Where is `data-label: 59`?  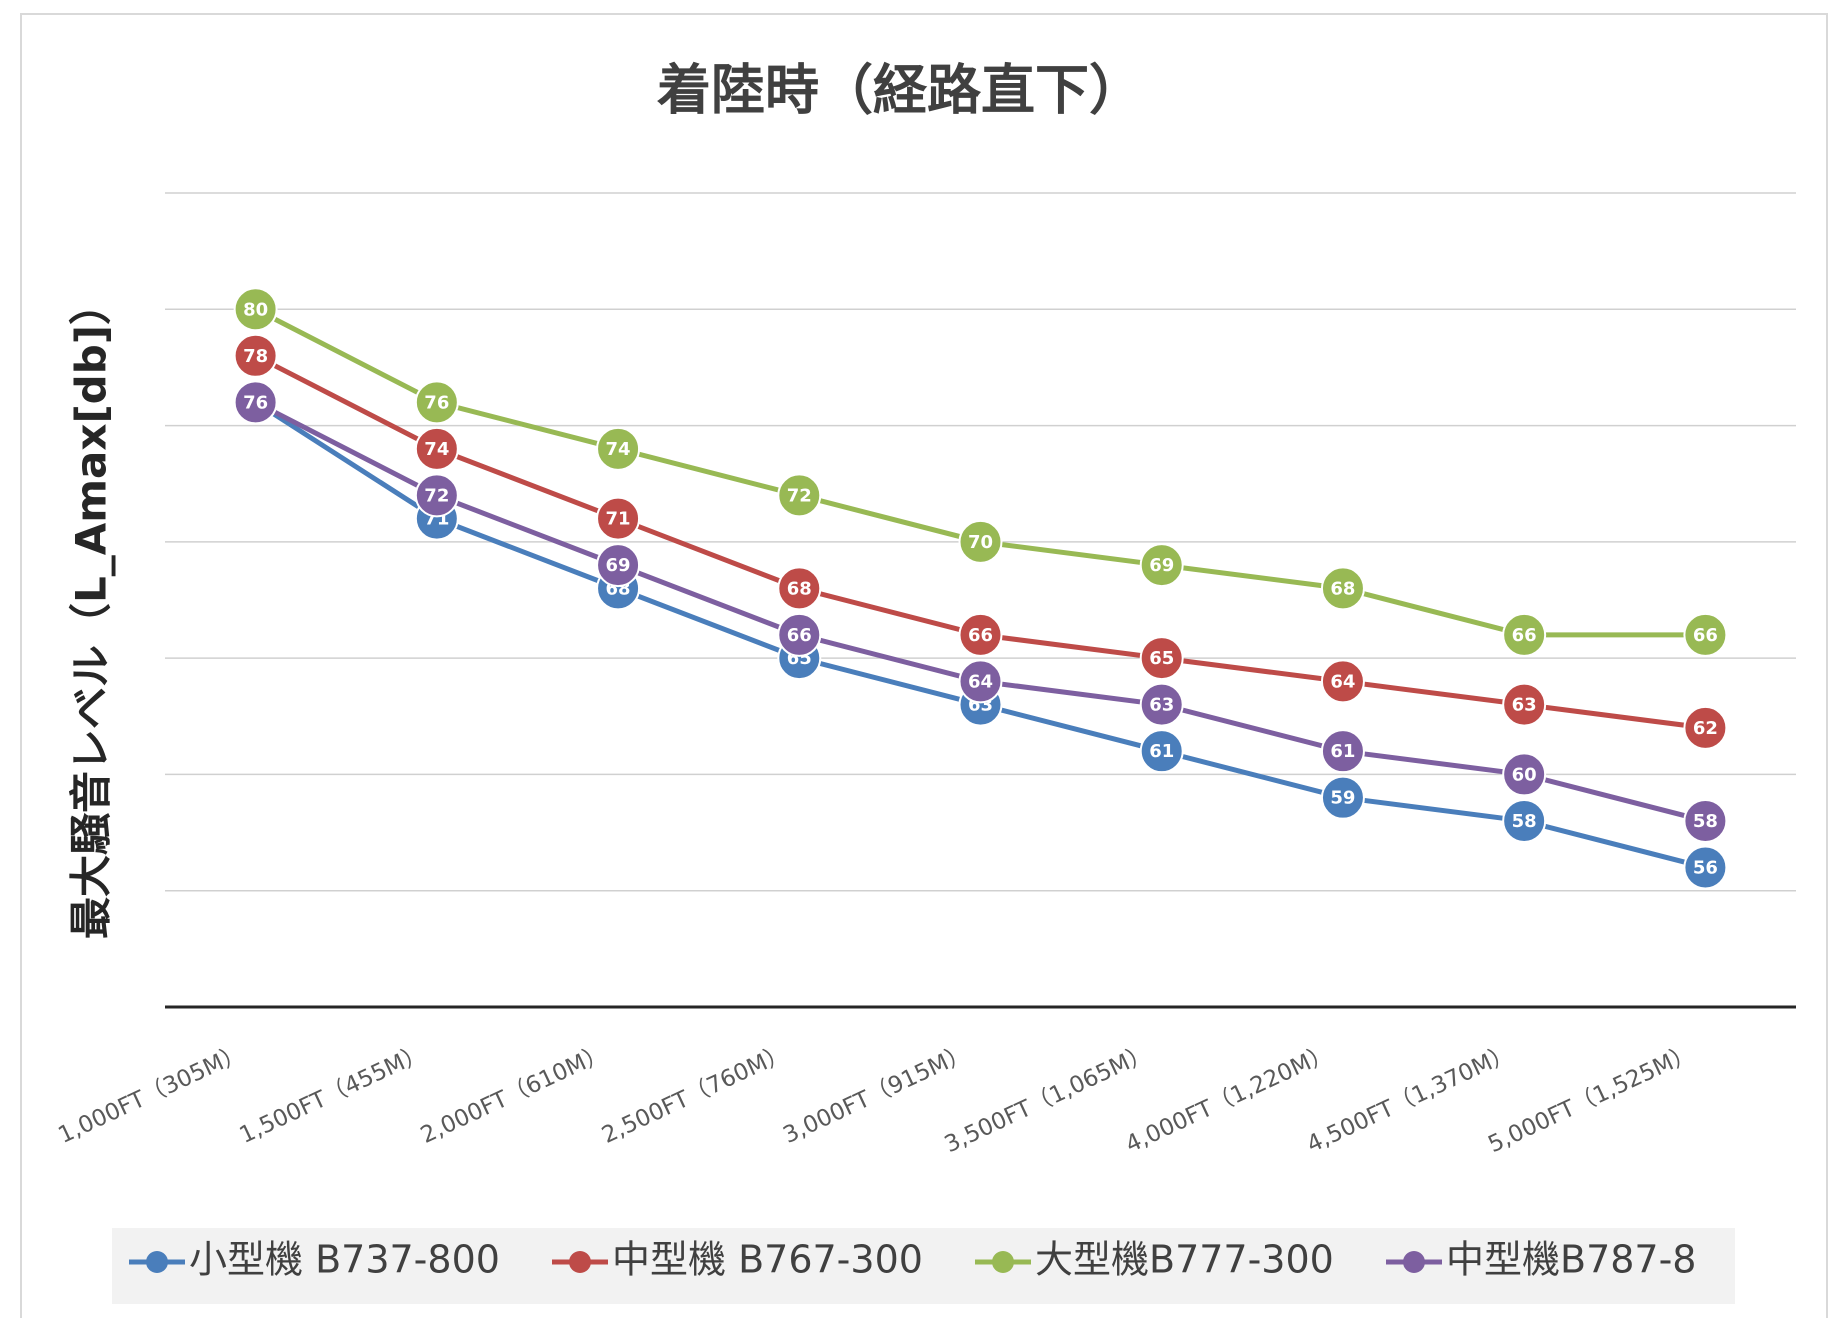 data-label: 59 is located at coordinates (1342, 798).